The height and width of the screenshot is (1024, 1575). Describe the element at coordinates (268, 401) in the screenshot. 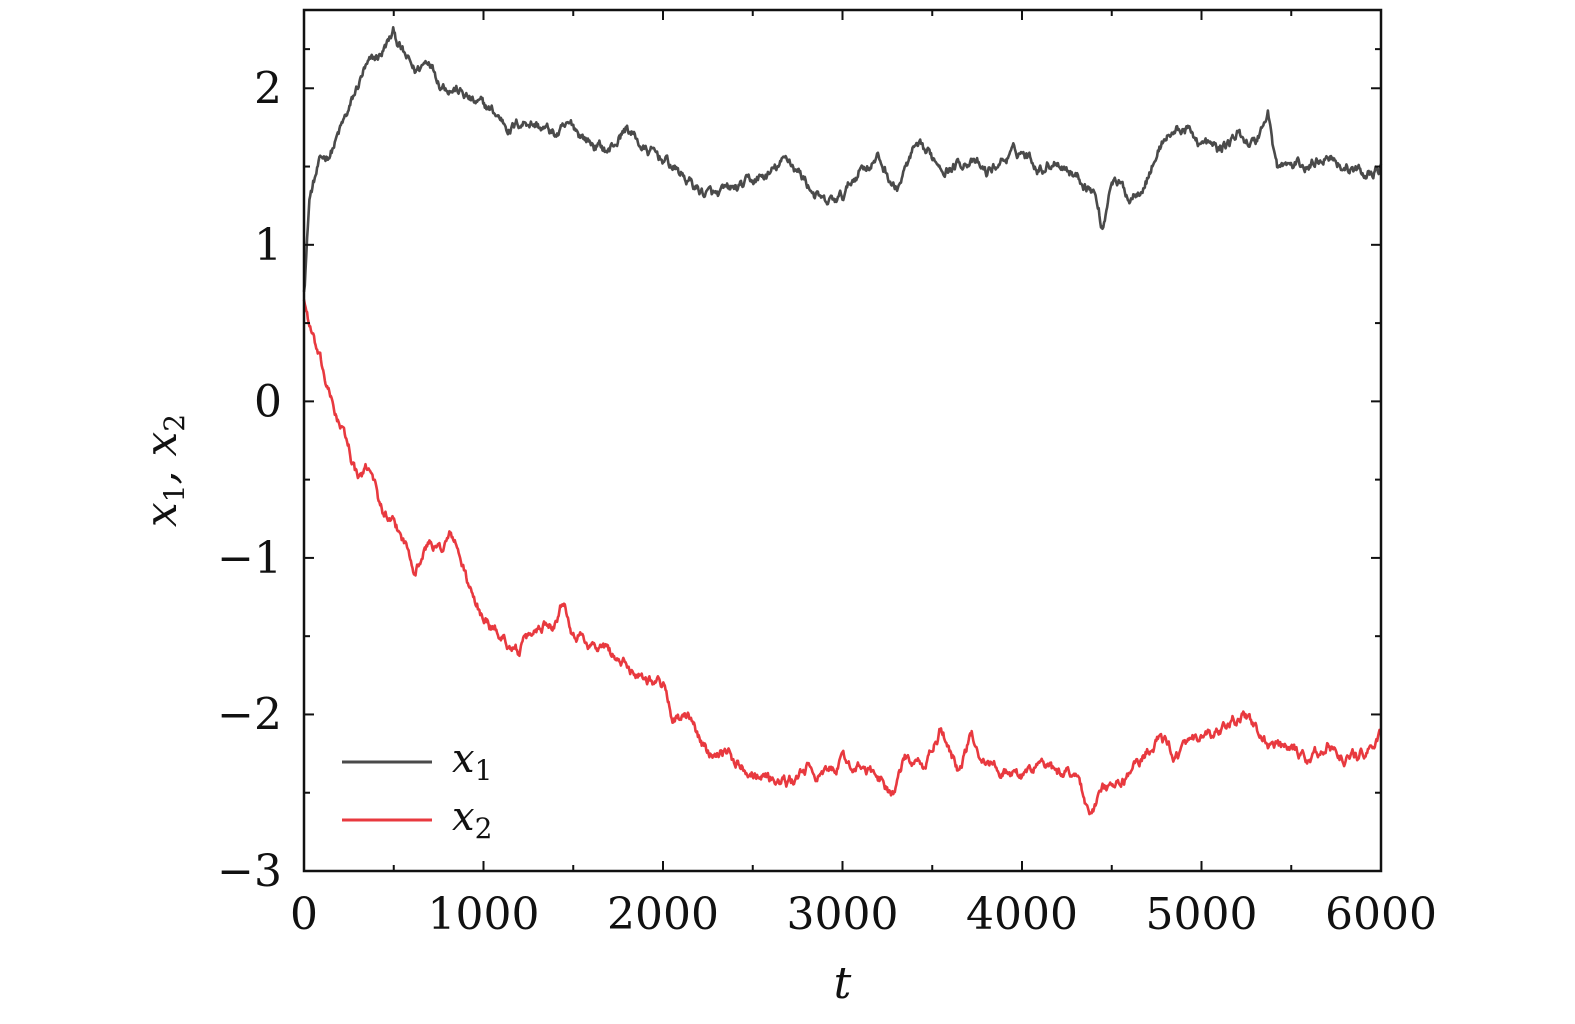

I see `y-tick-label: 0` at that location.